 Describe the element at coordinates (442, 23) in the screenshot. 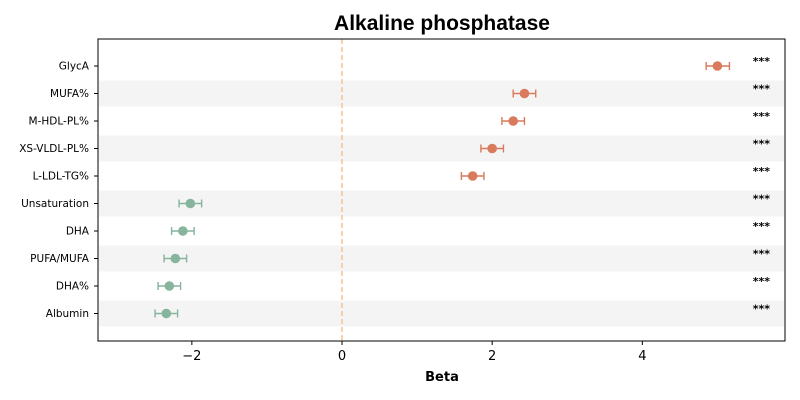

I see `chart-title: Alkaline phosphatase` at that location.